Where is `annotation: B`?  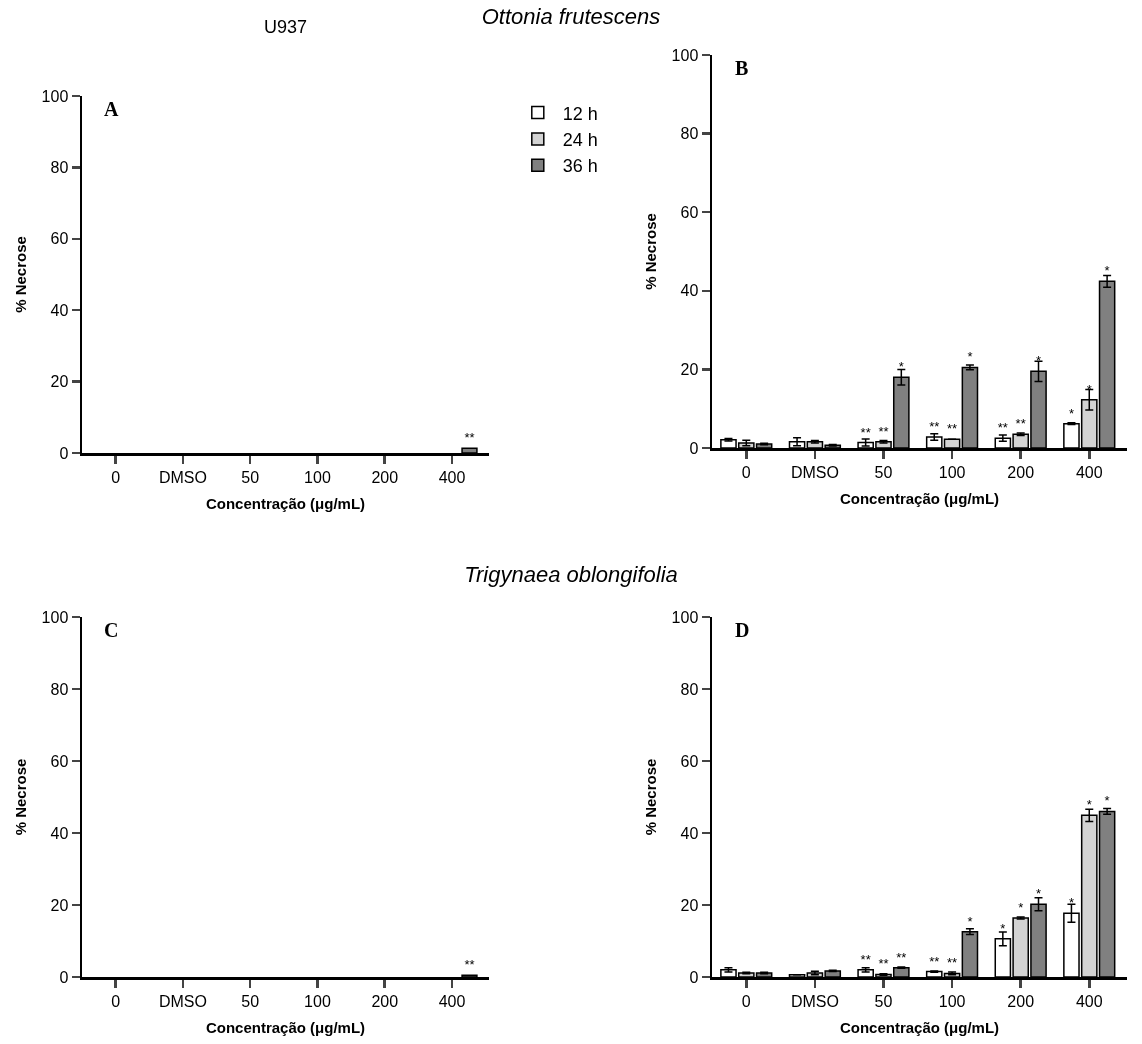 annotation: B is located at coordinates (742, 68).